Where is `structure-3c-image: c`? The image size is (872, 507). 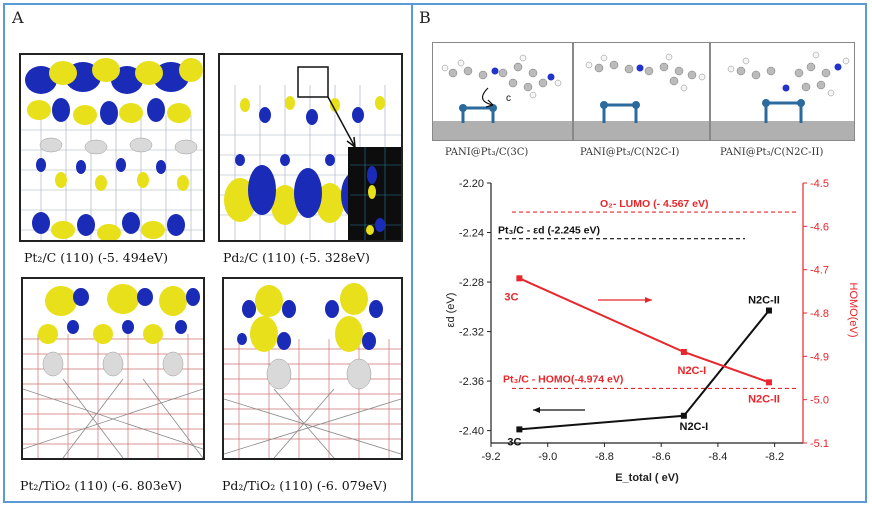 structure-3c-image: c is located at coordinates (502, 91).